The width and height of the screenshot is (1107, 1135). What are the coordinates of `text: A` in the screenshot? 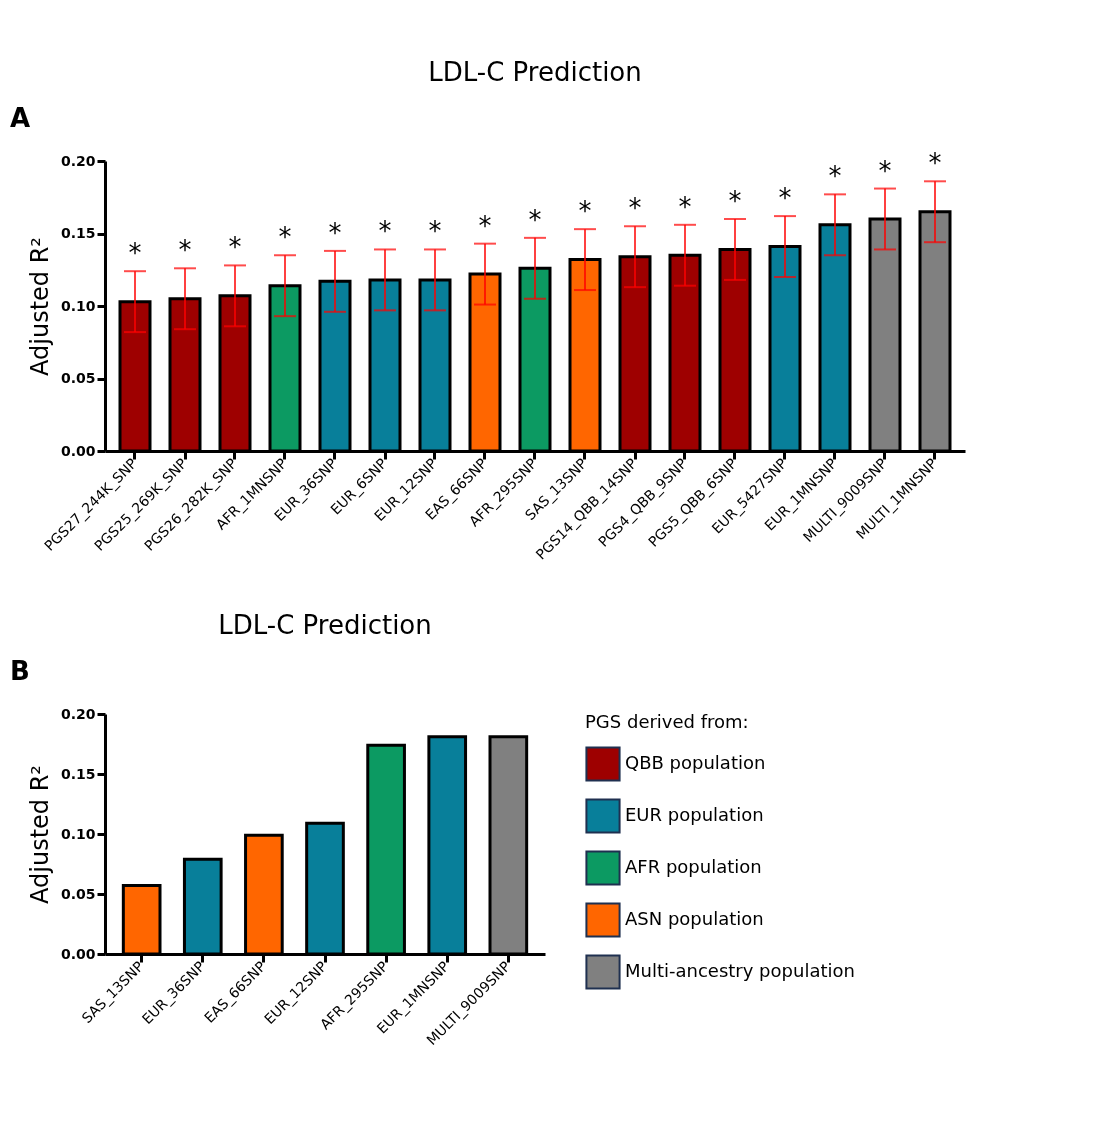 It's located at (20, 118).